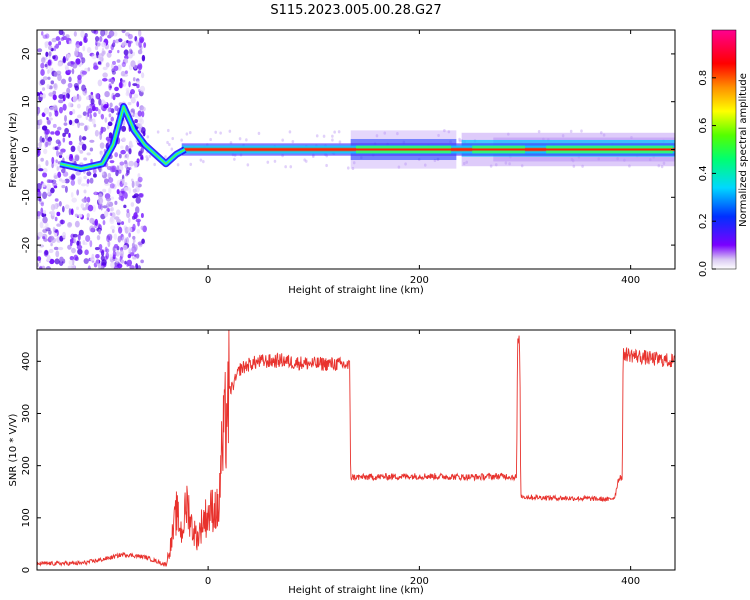 Image resolution: width=750 pixels, height=600 pixels. Describe the element at coordinates (707, 173) in the screenshot. I see `colorbar-ticks: 0.0 0.2 0.4 0.6 0.8` at that location.